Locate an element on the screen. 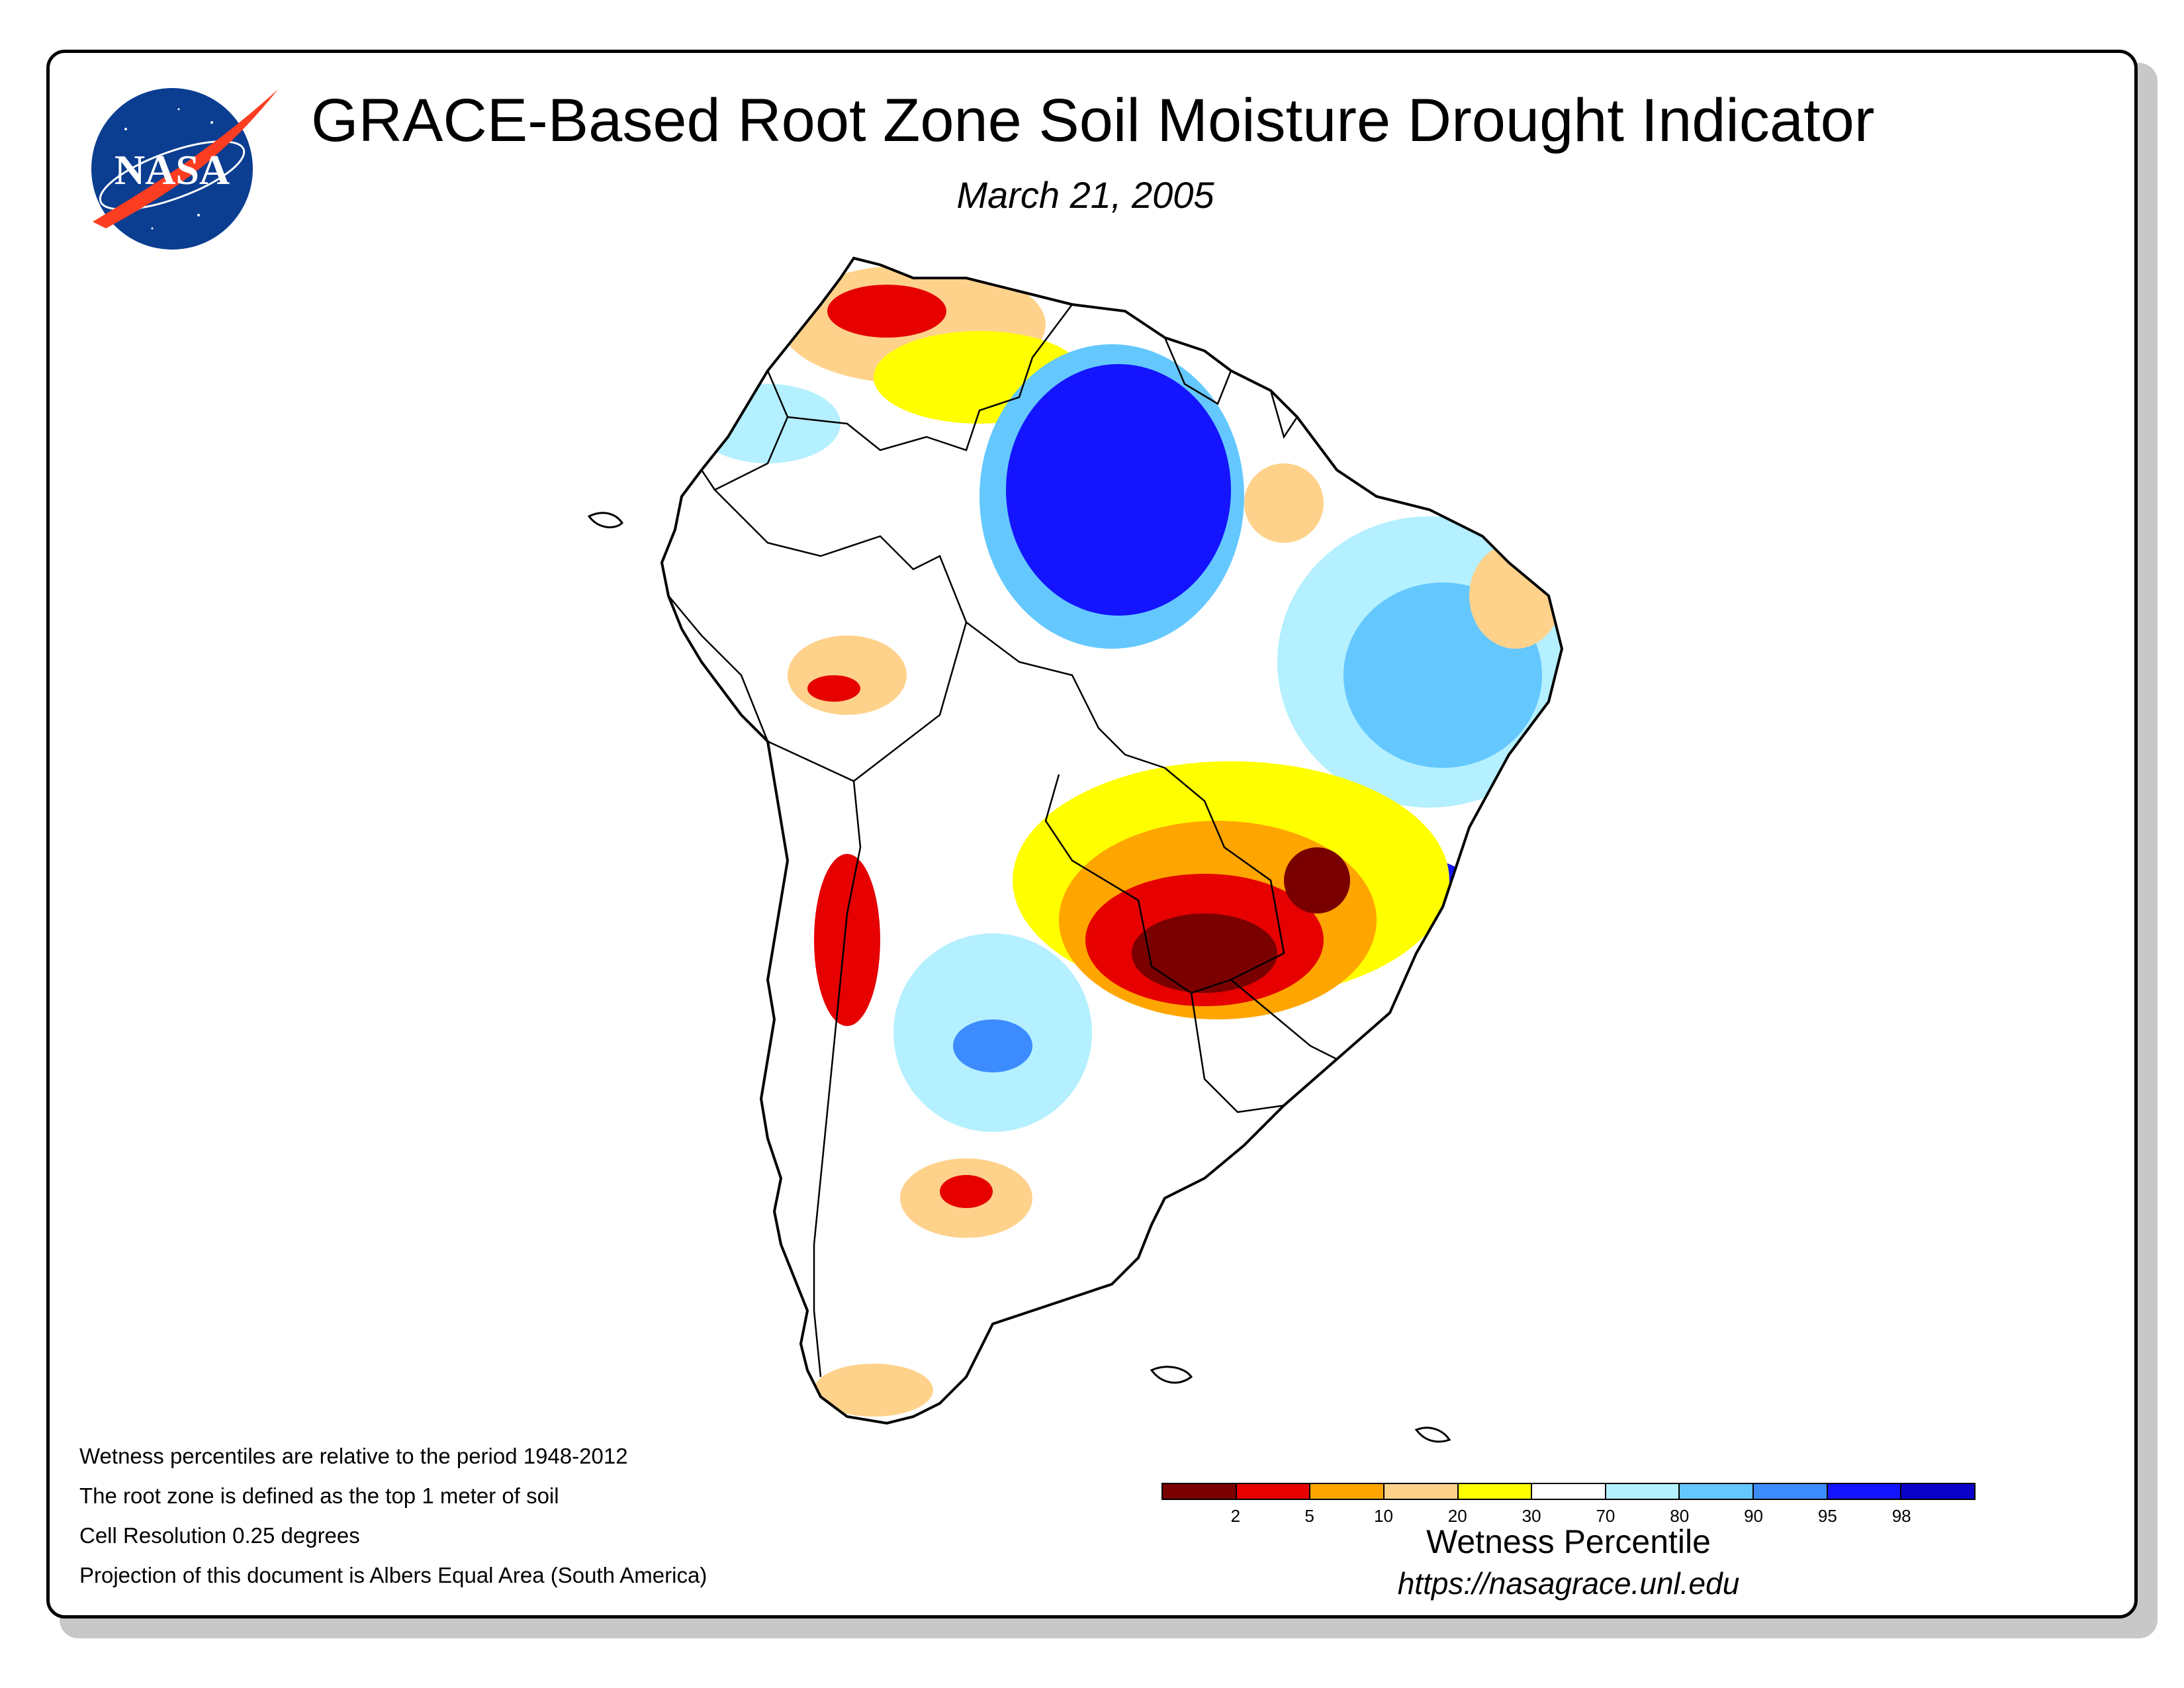  legend-tick-label: 5 is located at coordinates (1309, 1516).